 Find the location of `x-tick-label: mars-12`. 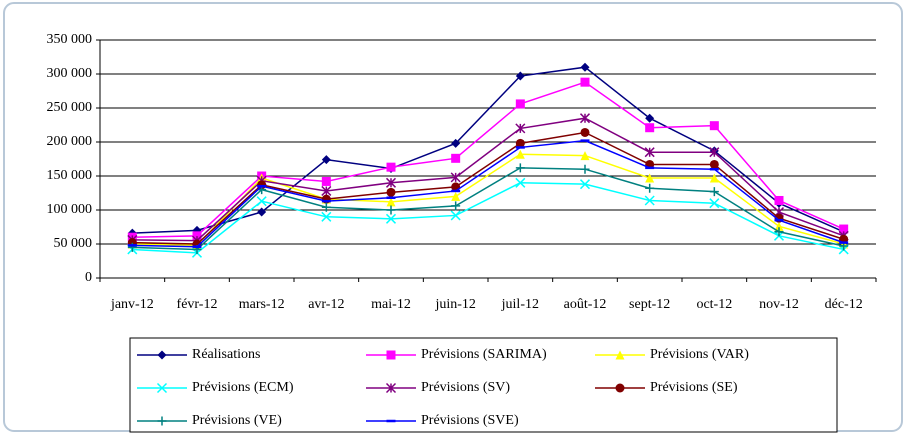

x-tick-label: mars-12 is located at coordinates (262, 304).